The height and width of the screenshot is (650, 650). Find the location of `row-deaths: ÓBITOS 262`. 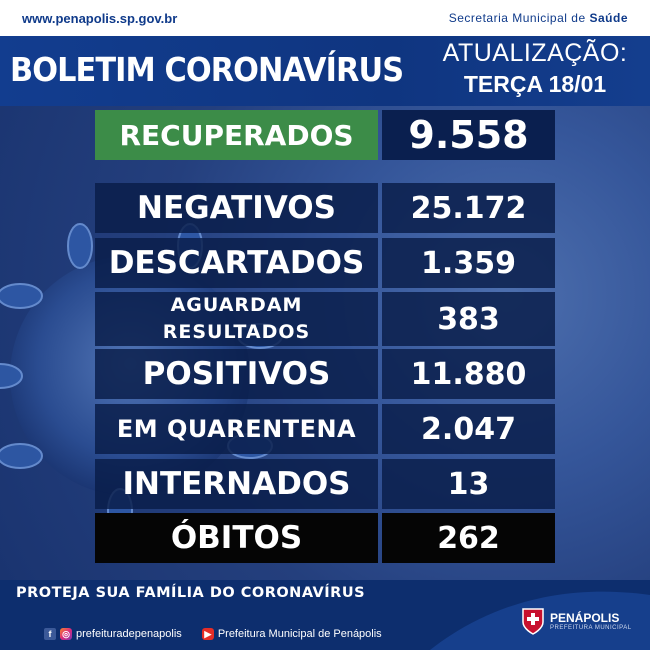

row-deaths: ÓBITOS 262 is located at coordinates (325, 538).